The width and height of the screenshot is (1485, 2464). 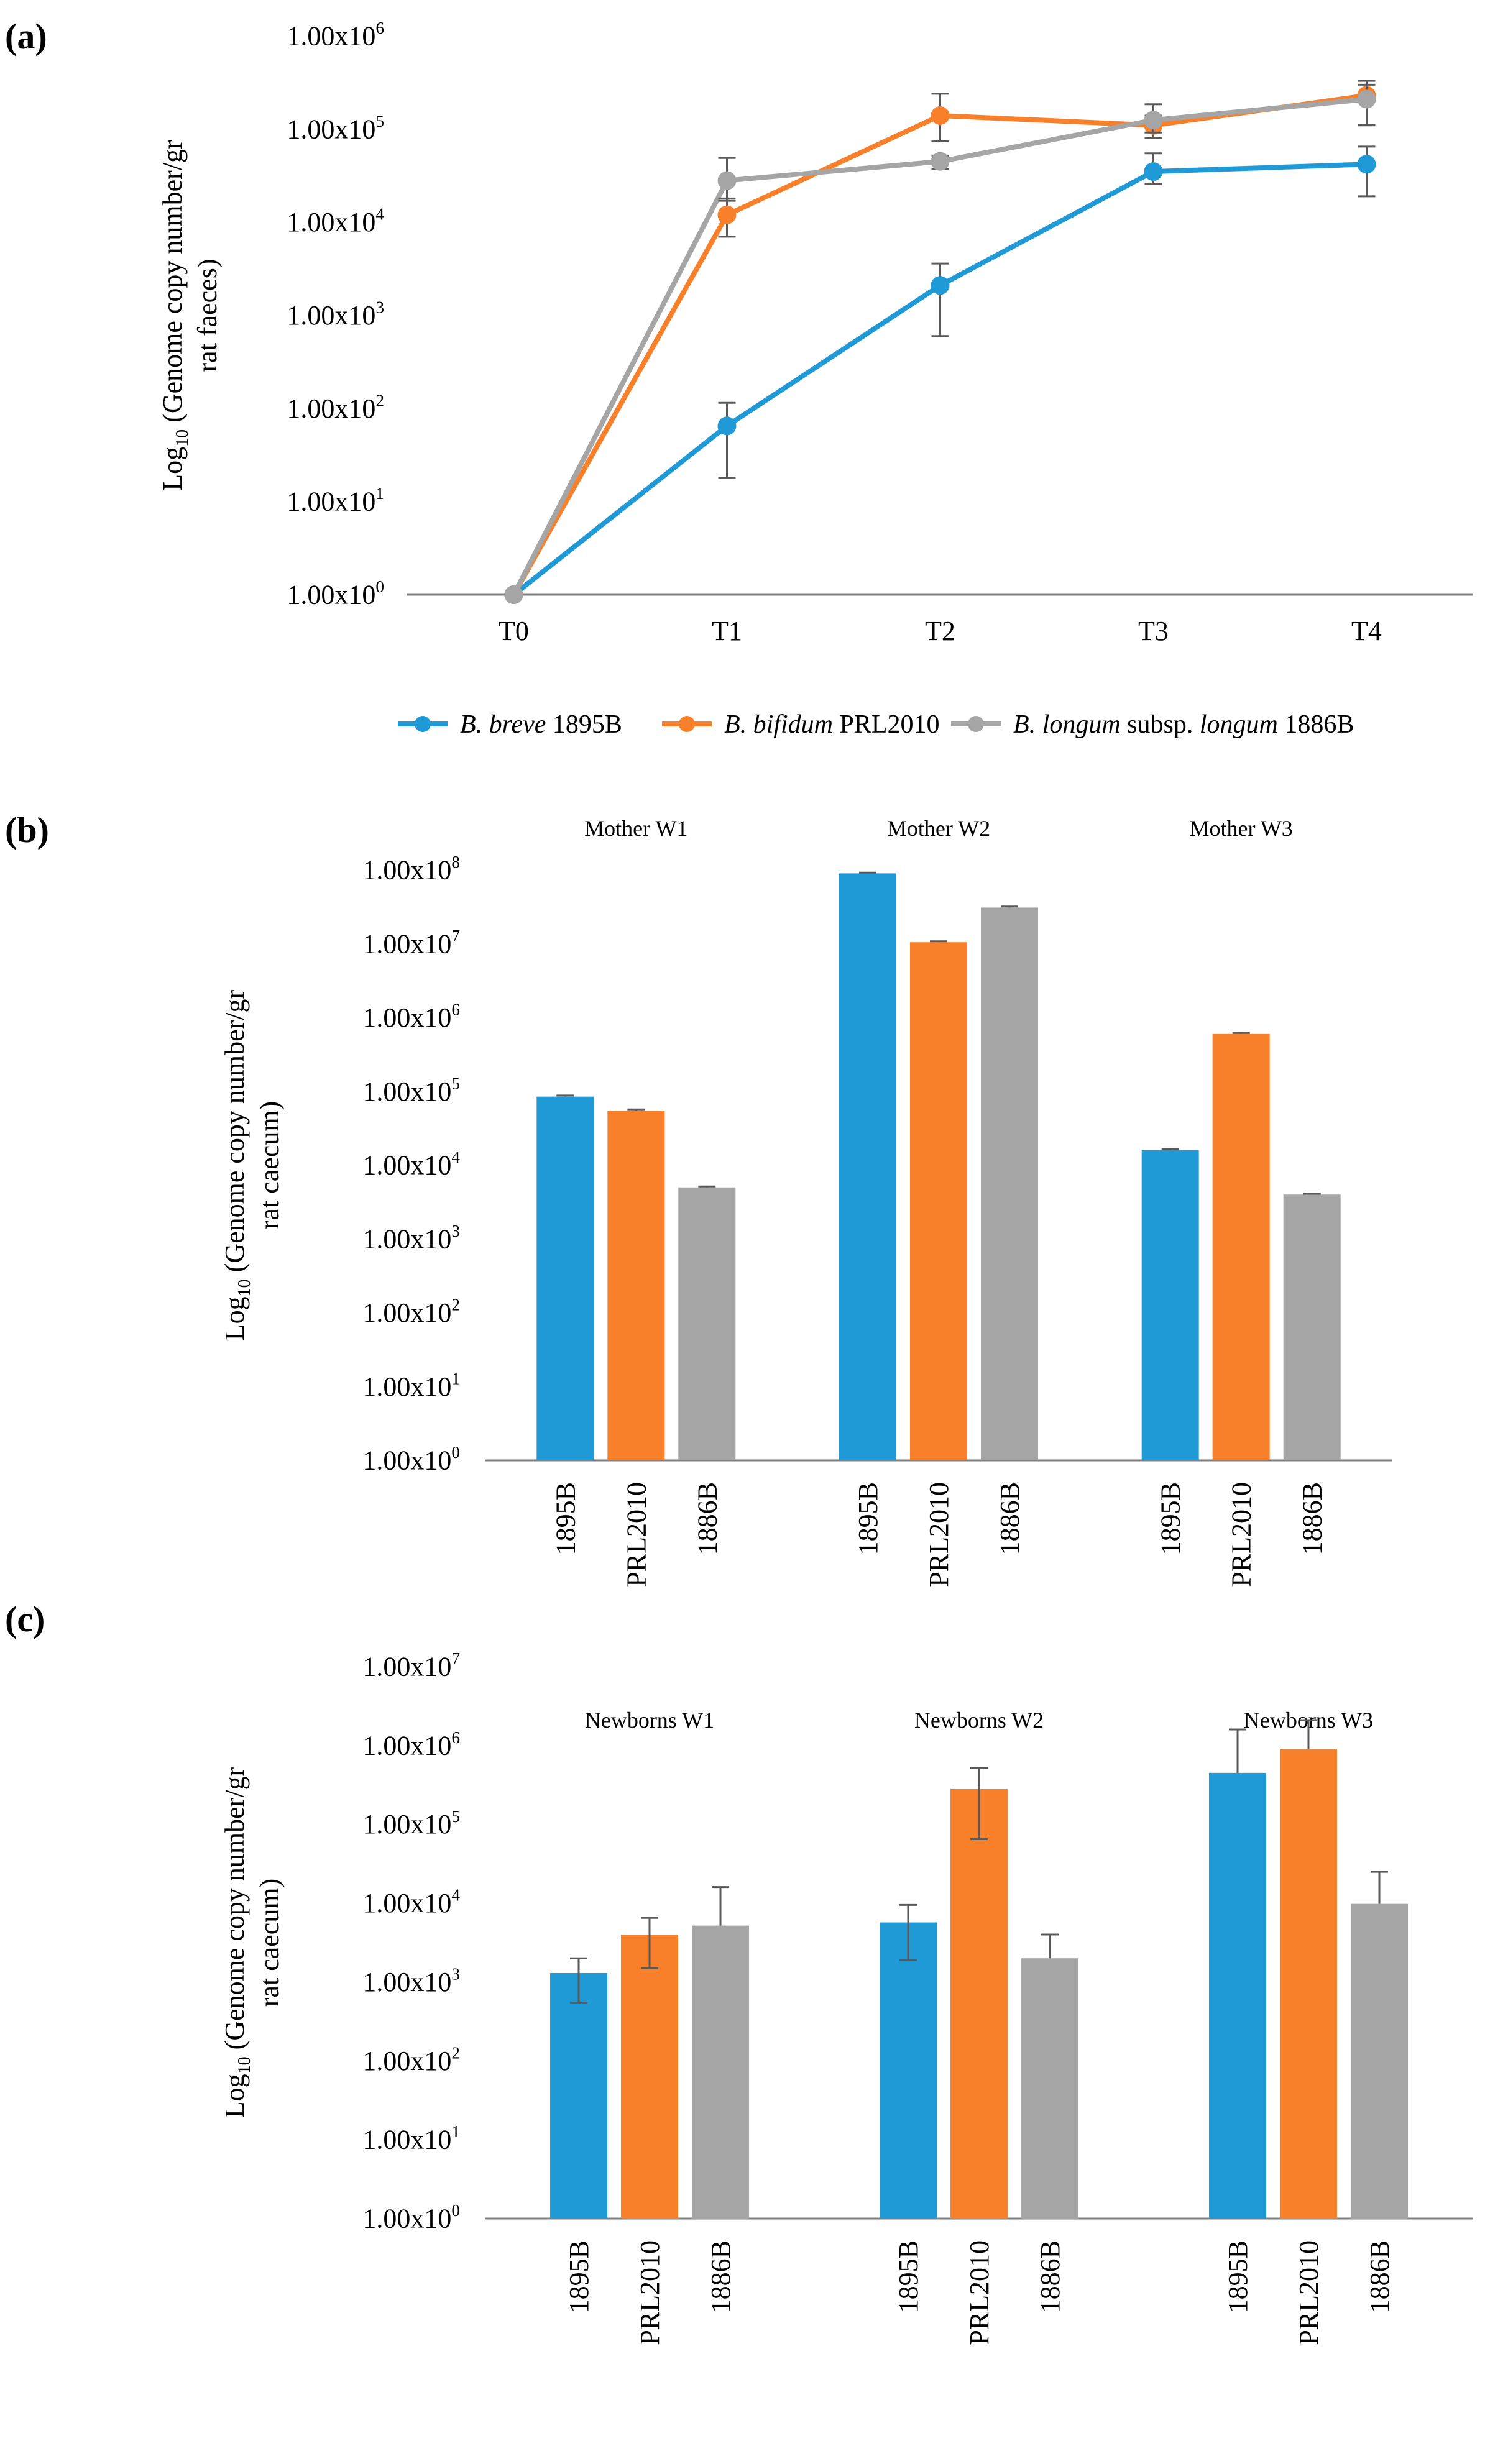 I want to click on legend-item-1895B: B. breve 1895B, so click(x=510, y=725).